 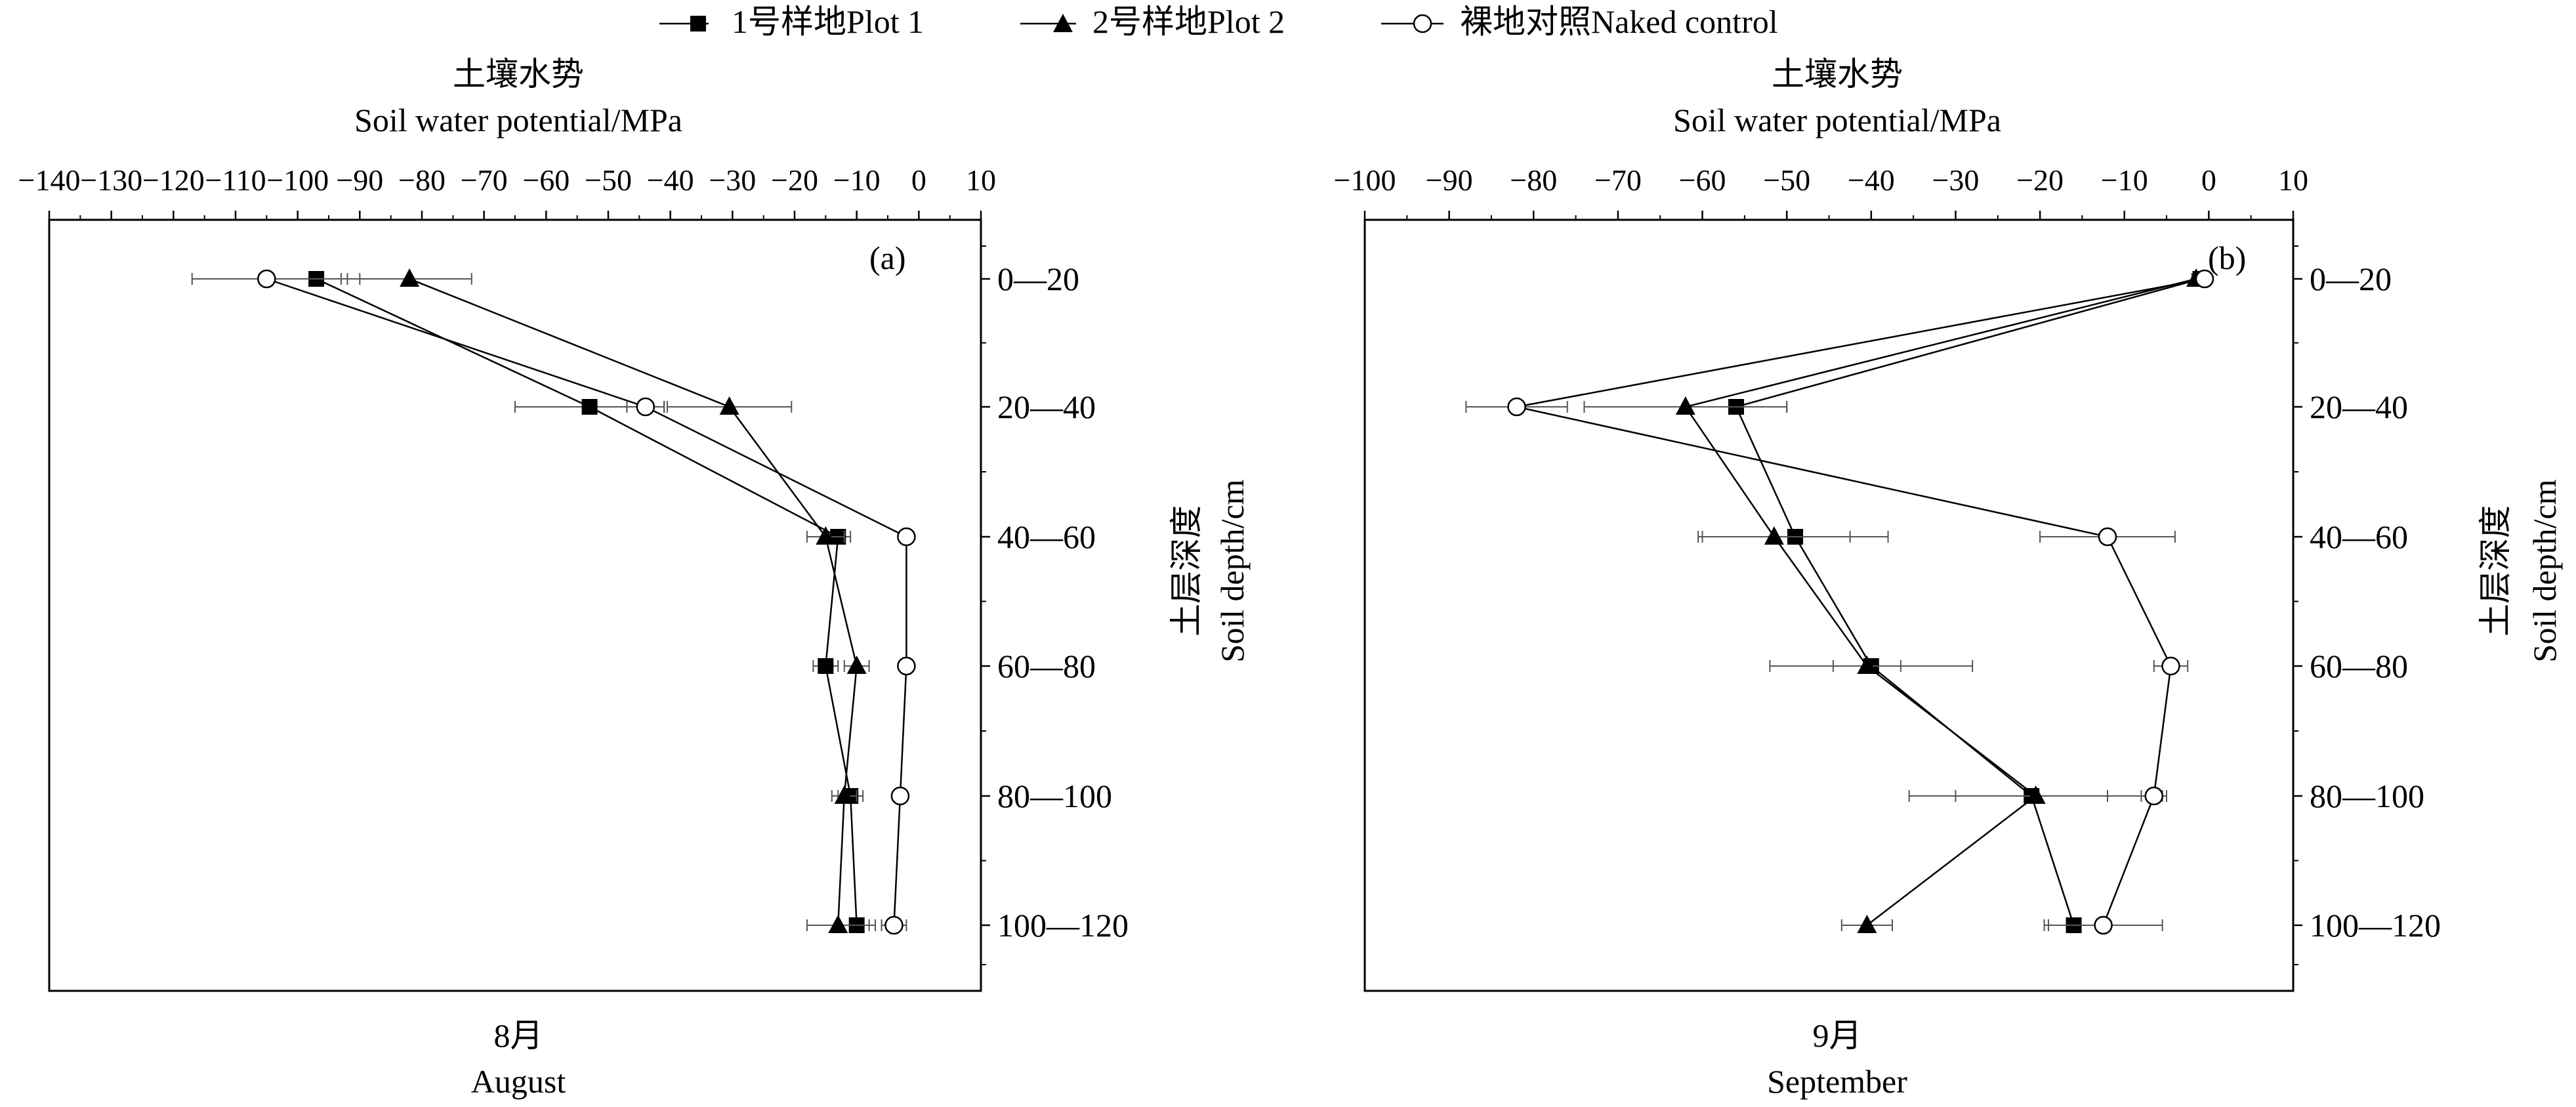 What do you see at coordinates (1619, 21) in the screenshot?
I see `legend-label-naked-control: 裸地对照Naked control` at bounding box center [1619, 21].